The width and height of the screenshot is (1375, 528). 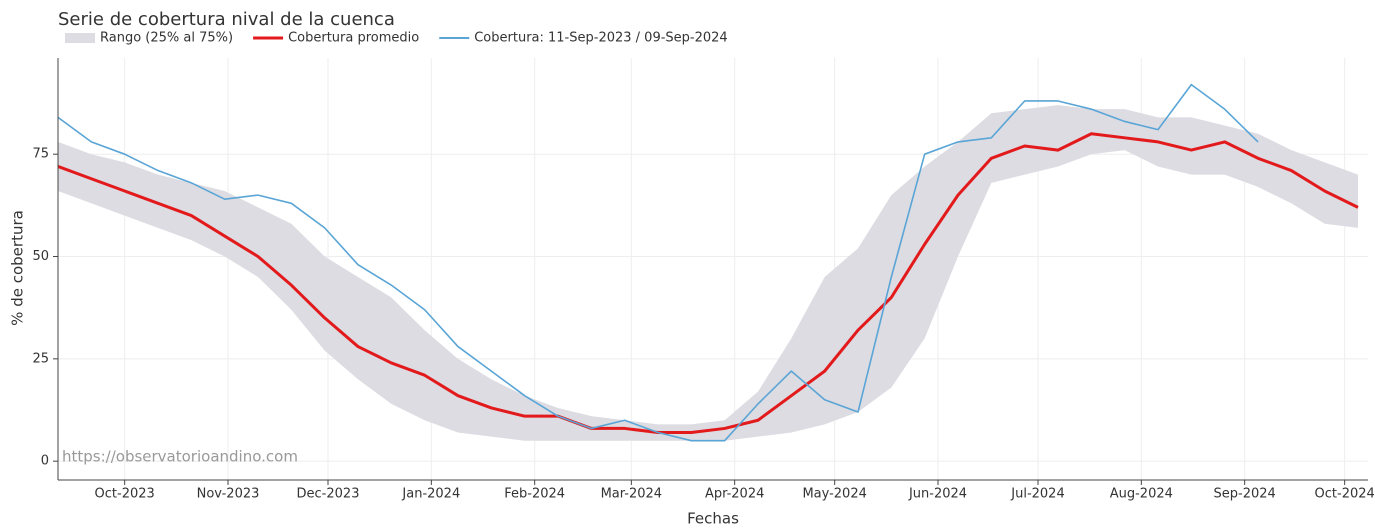 What do you see at coordinates (228, 494) in the screenshot?
I see `x-tick-label: Nov-2023` at bounding box center [228, 494].